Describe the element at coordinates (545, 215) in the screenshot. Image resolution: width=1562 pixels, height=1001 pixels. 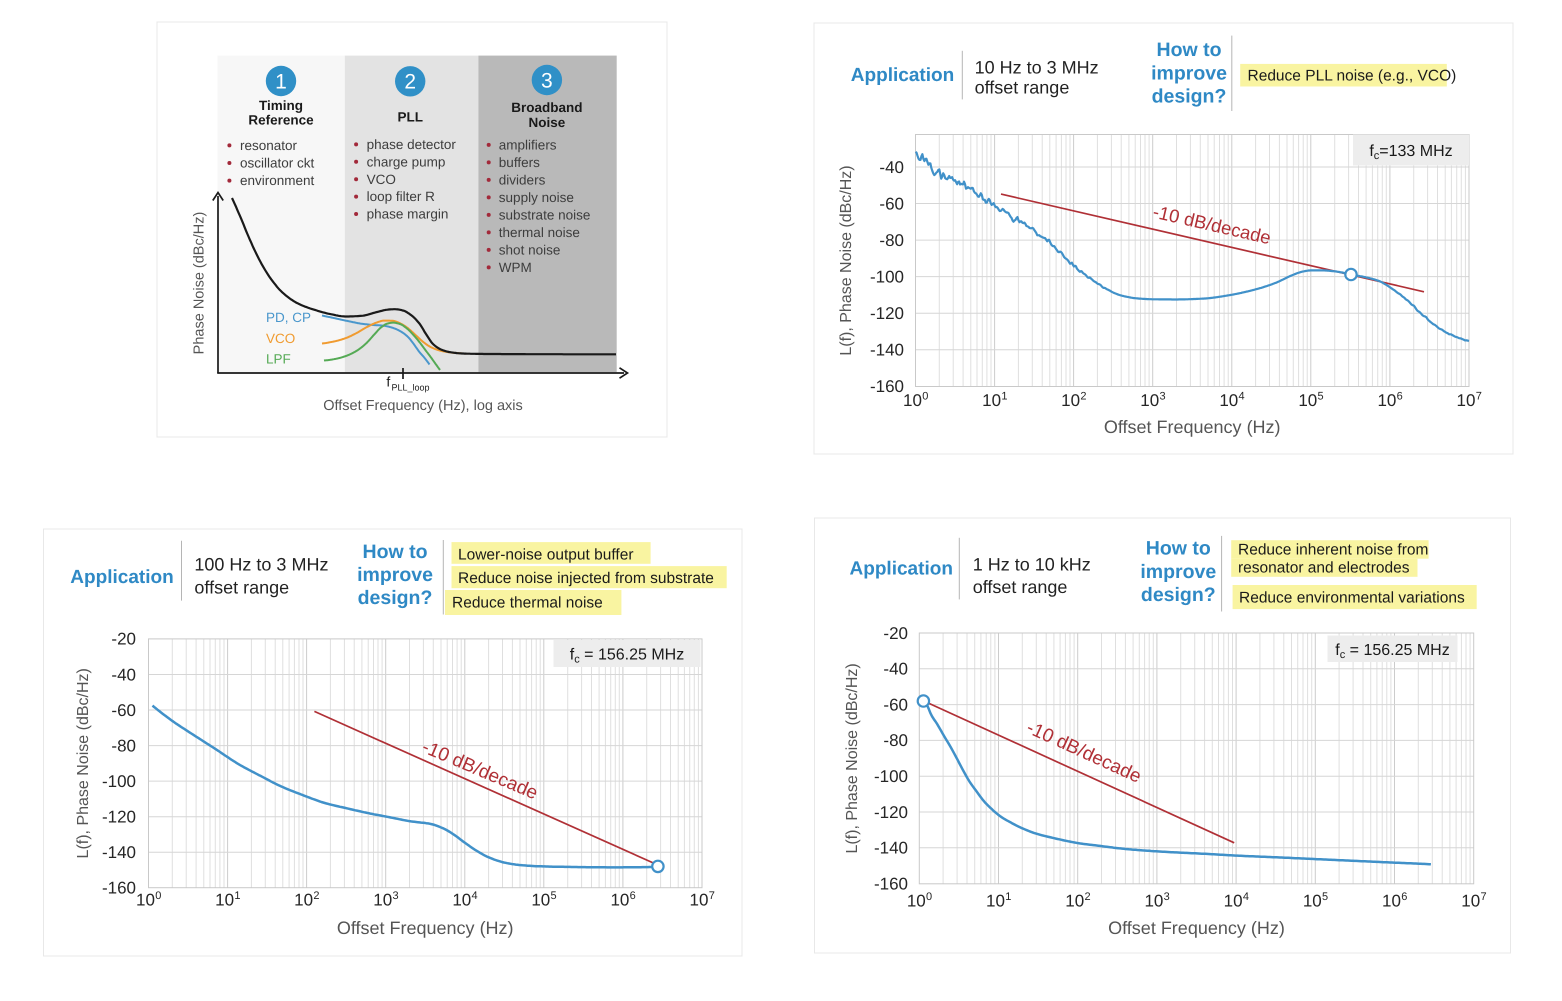
I see `svg-text: substrate noise` at that location.